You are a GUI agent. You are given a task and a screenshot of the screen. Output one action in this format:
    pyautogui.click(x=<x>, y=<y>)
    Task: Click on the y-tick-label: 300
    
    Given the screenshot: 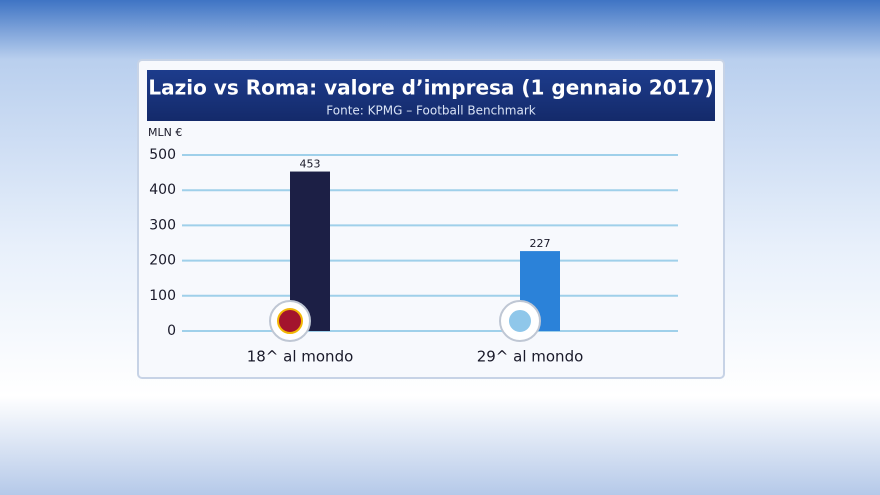 What is the action you would take?
    pyautogui.click(x=162, y=225)
    